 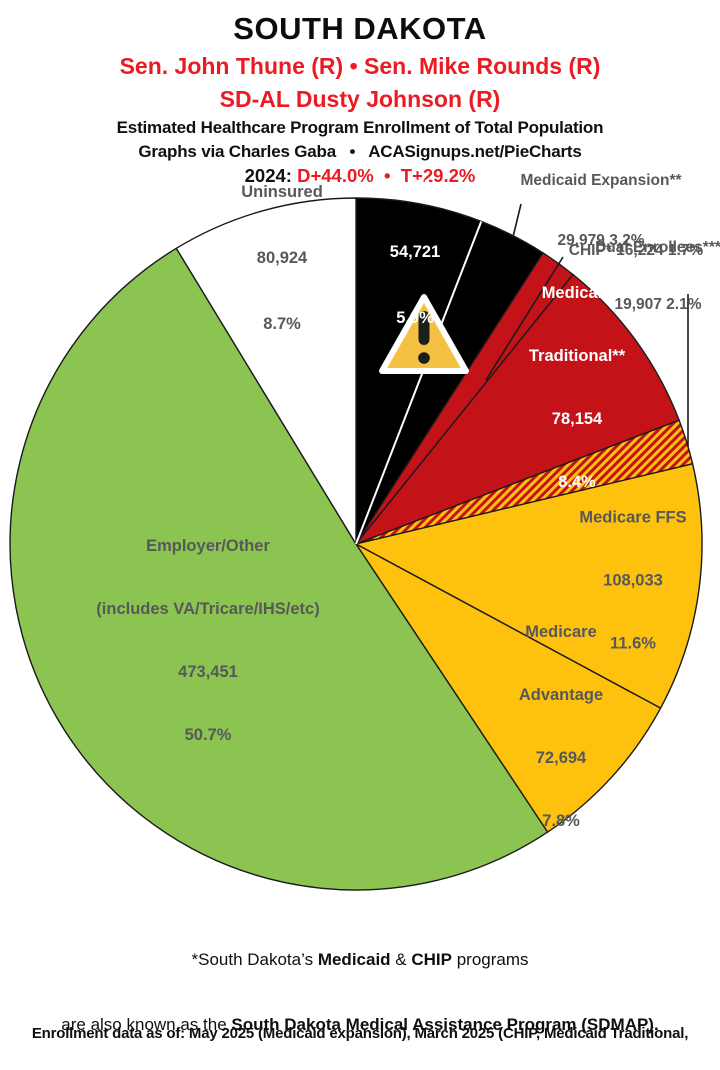 I want to click on text-segment: are also known as the, so click(x=146, y=1024).